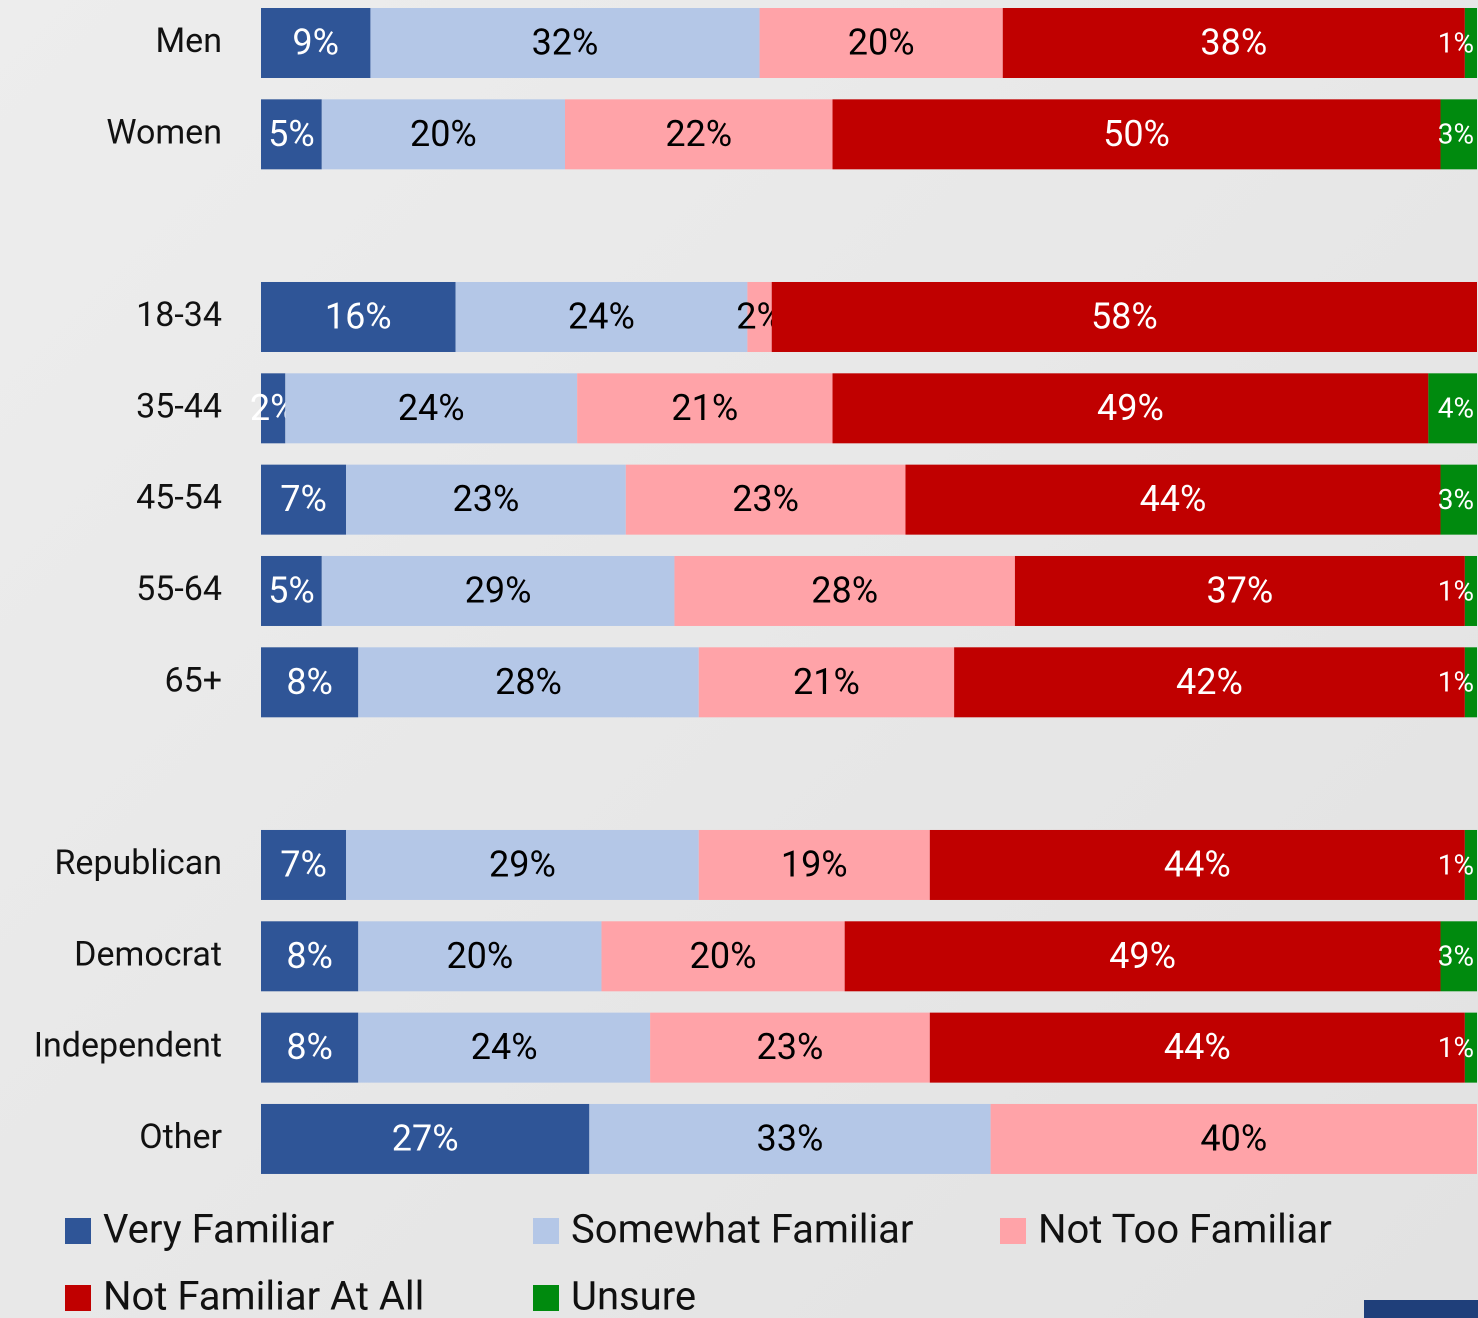 The height and width of the screenshot is (1318, 1478). Describe the element at coordinates (179, 315) in the screenshot. I see `category-label: 18-34` at that location.